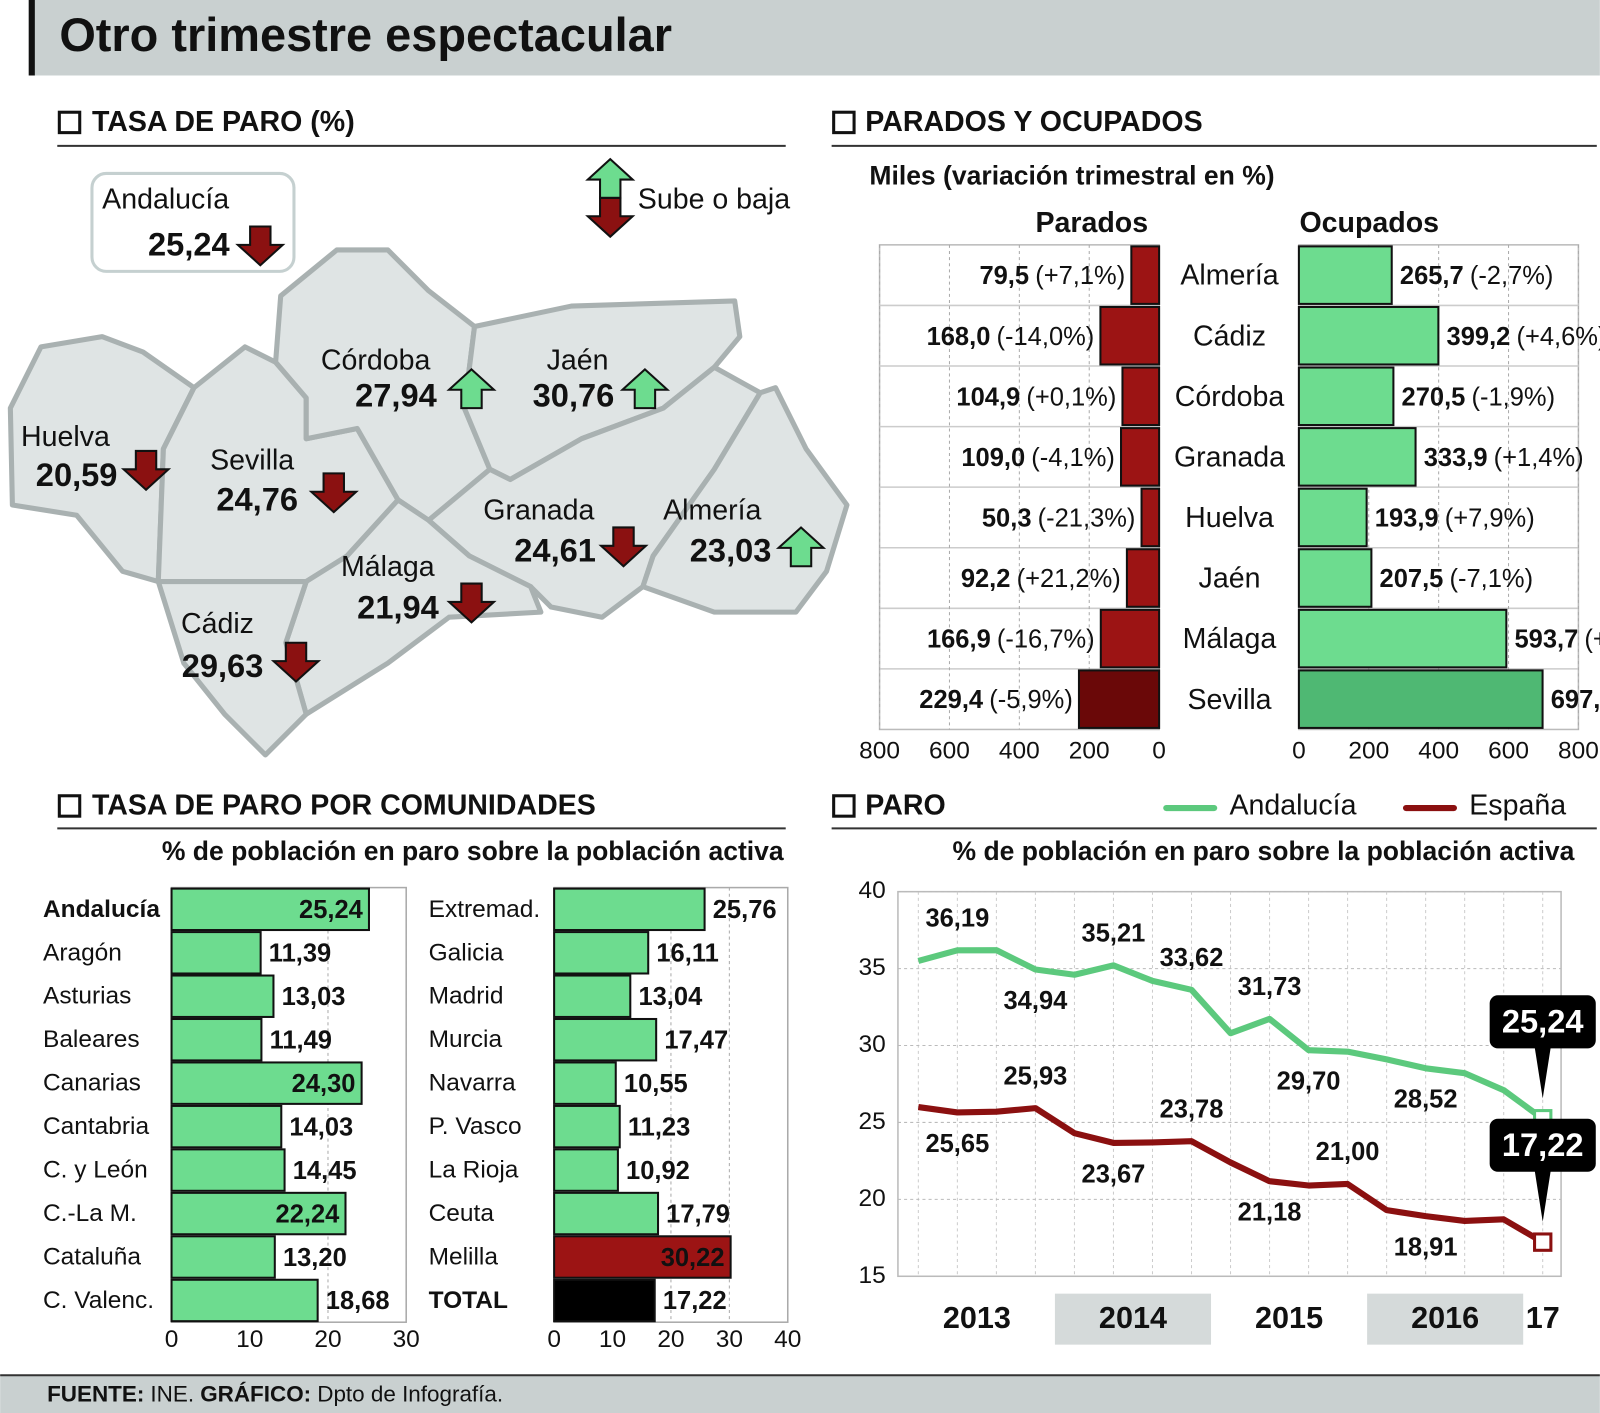  Describe the element at coordinates (1080, 276) in the screenshot. I see `change-label: (+7,1%)` at that location.